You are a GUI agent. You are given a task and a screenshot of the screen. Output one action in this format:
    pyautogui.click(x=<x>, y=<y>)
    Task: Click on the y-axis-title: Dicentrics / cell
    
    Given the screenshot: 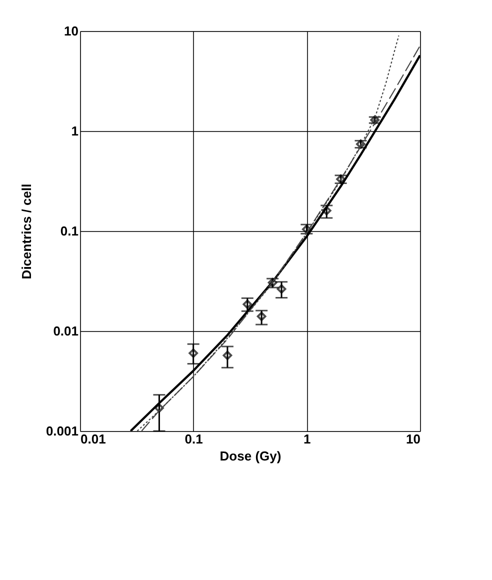 What is the action you would take?
    pyautogui.click(x=26, y=232)
    